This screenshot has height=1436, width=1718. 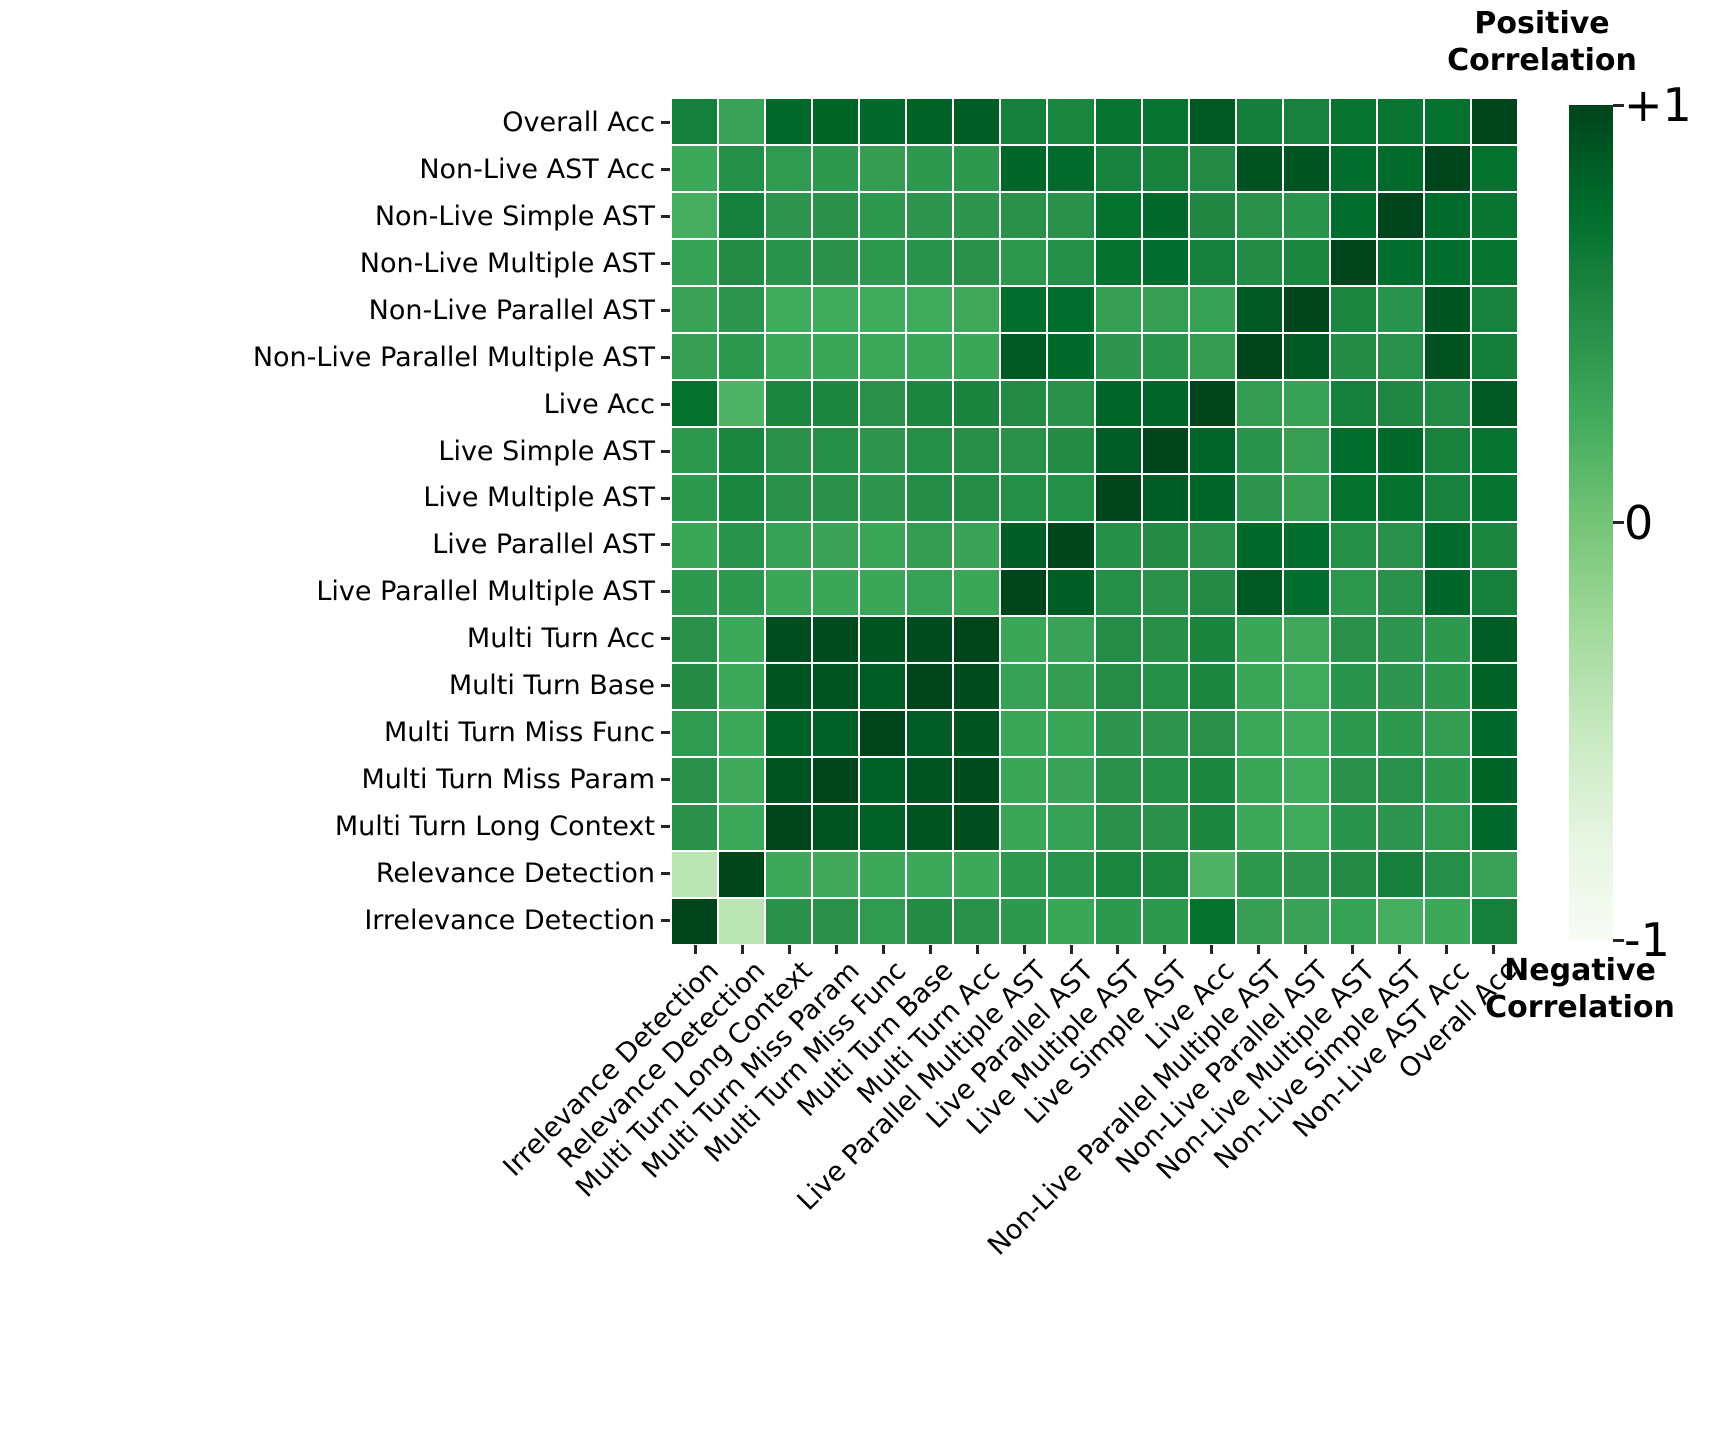 I want to click on y-tick-label: Non-Live AST Acc, so click(x=537, y=169).